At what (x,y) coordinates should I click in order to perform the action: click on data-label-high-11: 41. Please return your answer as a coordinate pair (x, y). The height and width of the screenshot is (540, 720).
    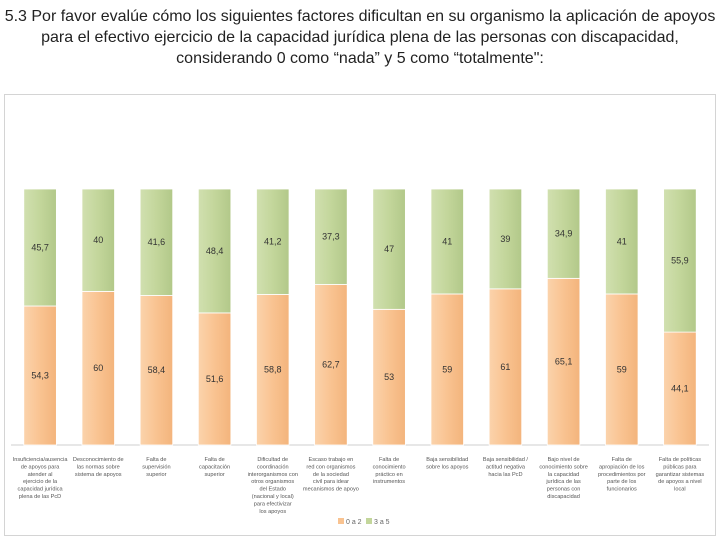
    Looking at the image, I should click on (622, 241).